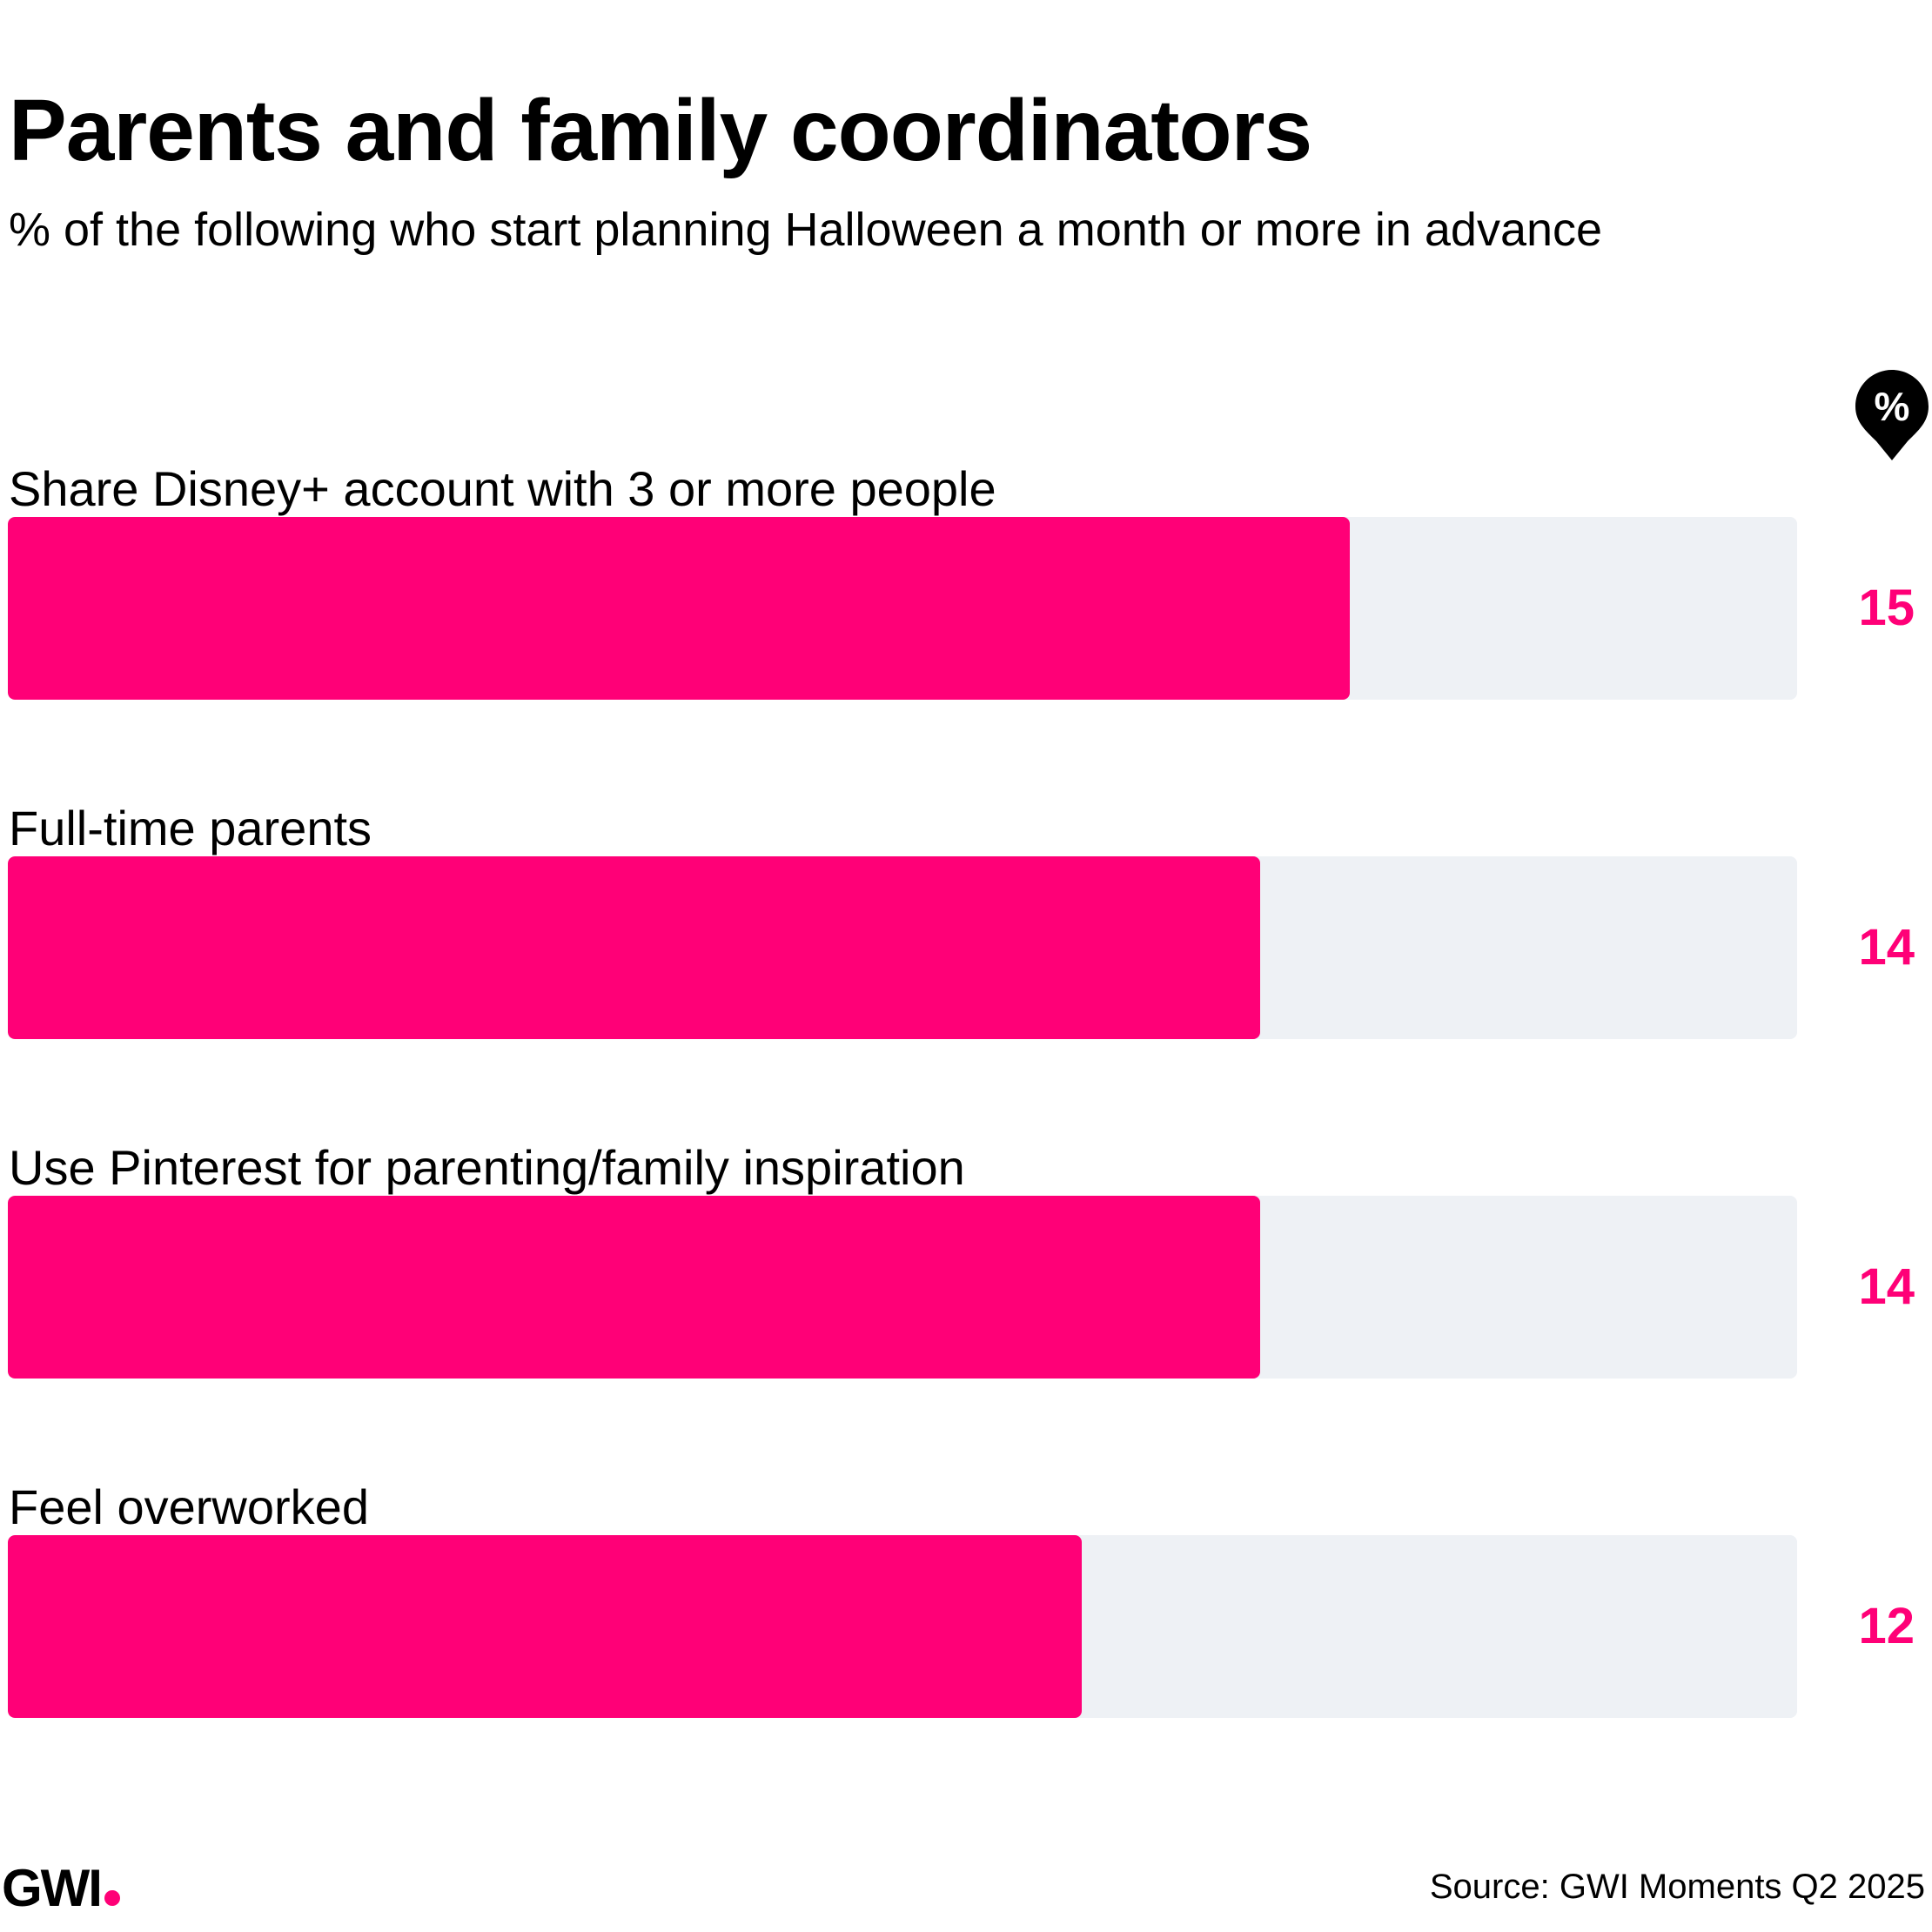 This screenshot has width=1932, height=1932. What do you see at coordinates (52, 1888) in the screenshot?
I see `logo-text: GWI` at bounding box center [52, 1888].